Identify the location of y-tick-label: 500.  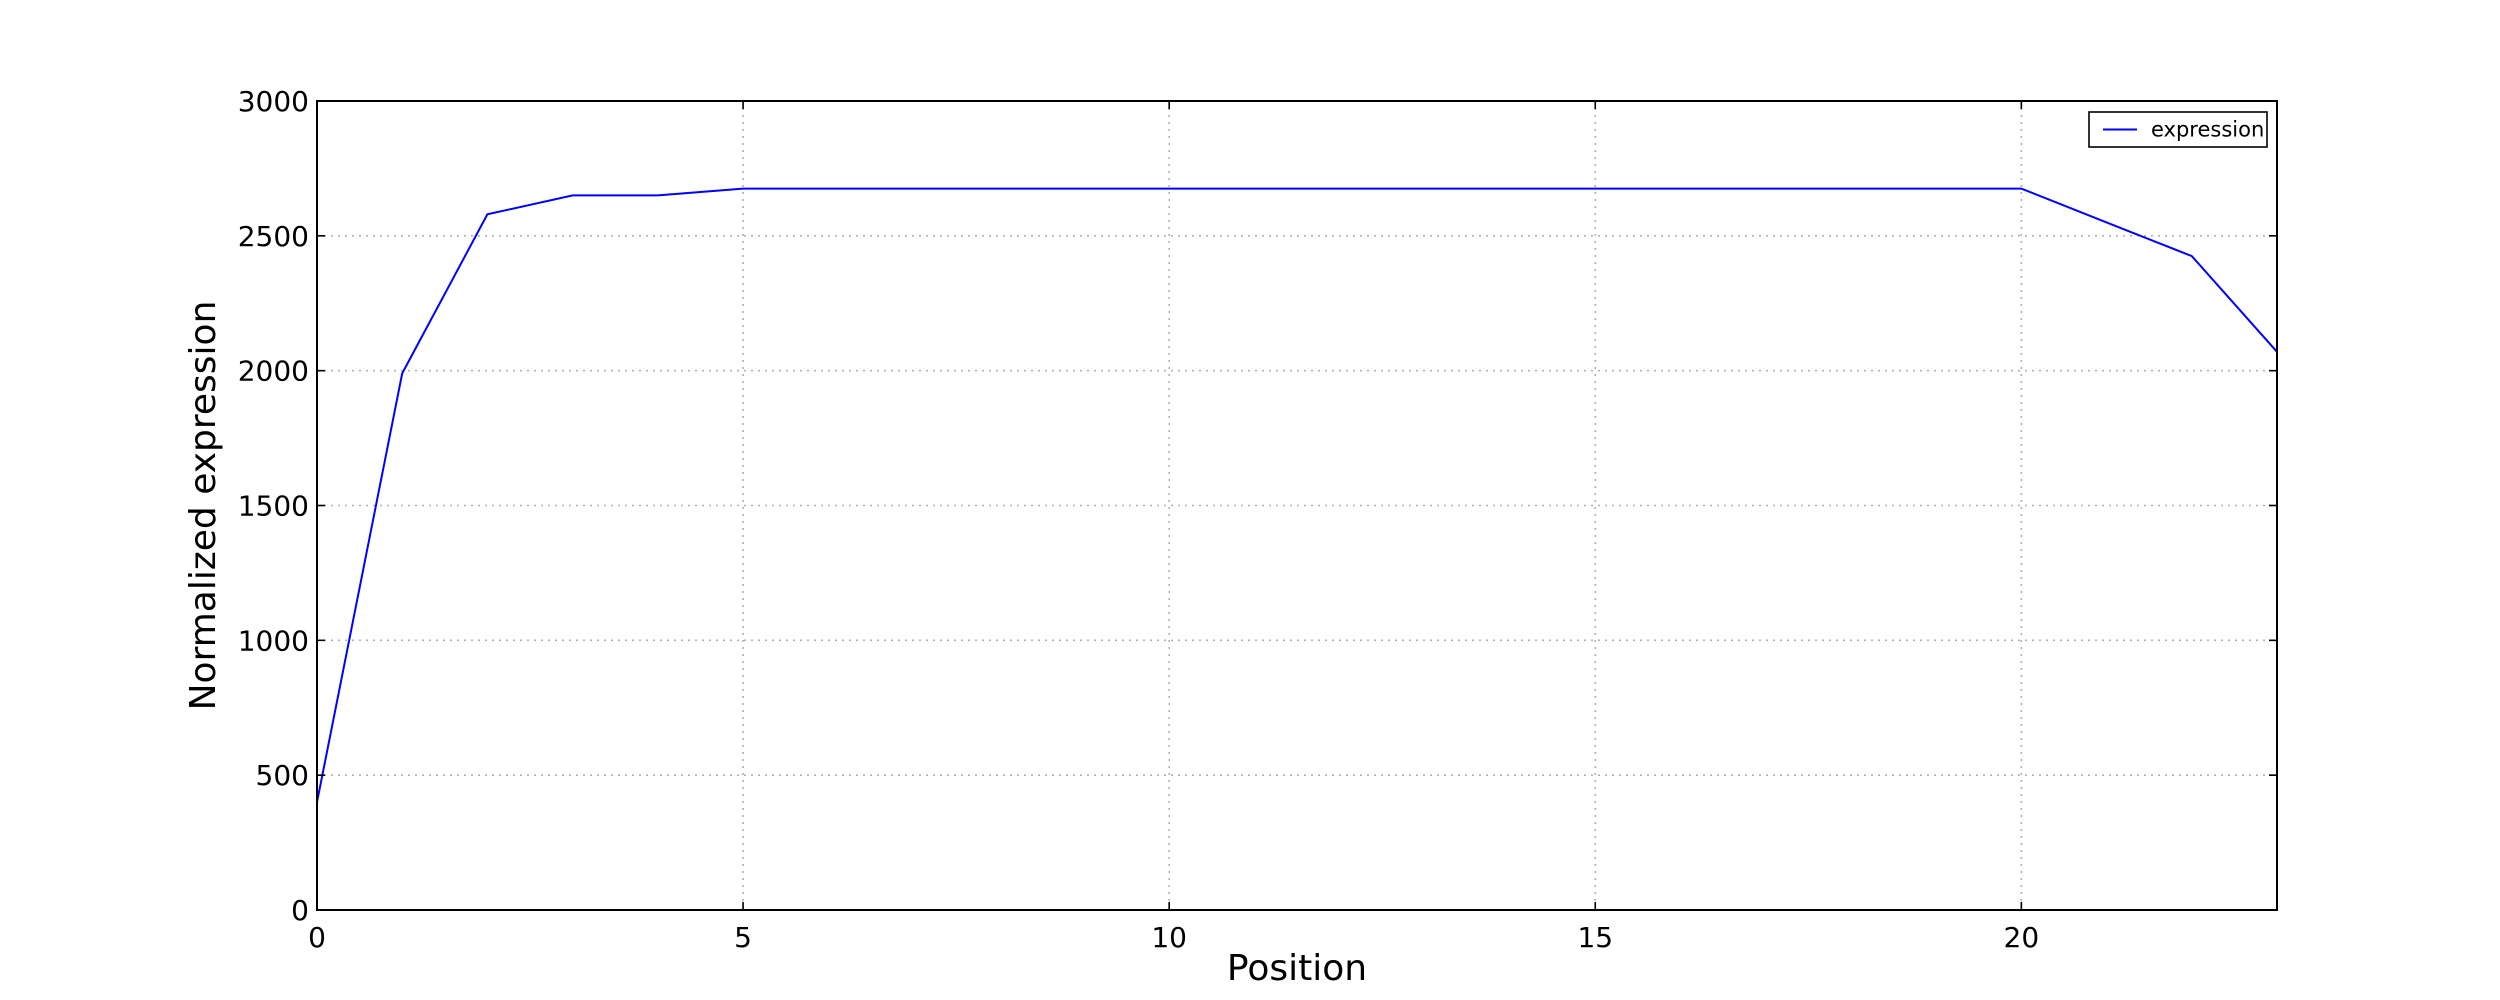
(282, 775).